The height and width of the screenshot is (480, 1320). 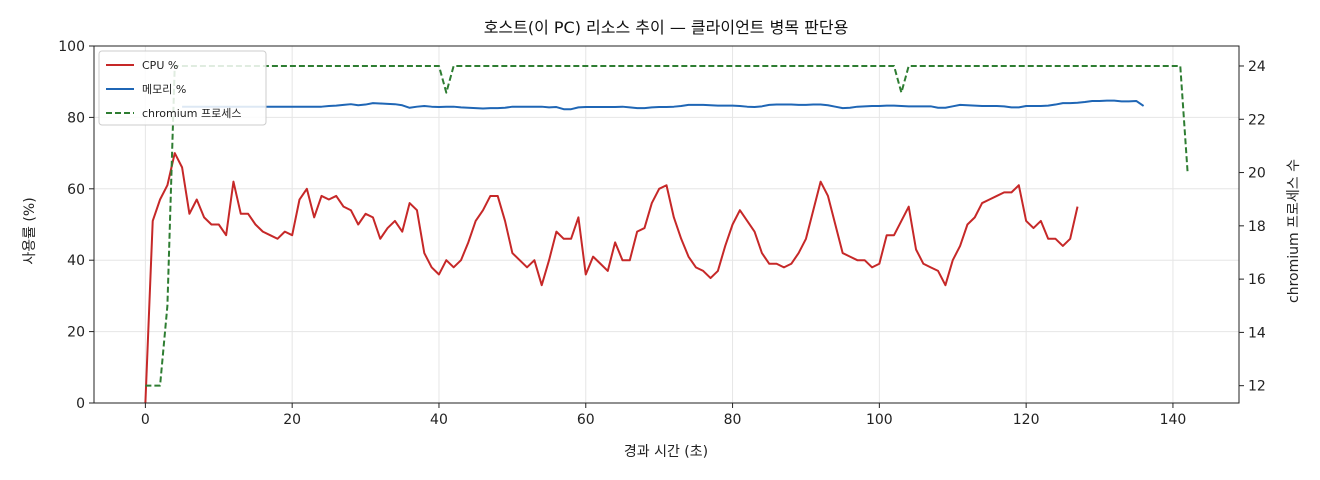 What do you see at coordinates (1257, 120) in the screenshot?
I see `y2-tick-label: 22` at bounding box center [1257, 120].